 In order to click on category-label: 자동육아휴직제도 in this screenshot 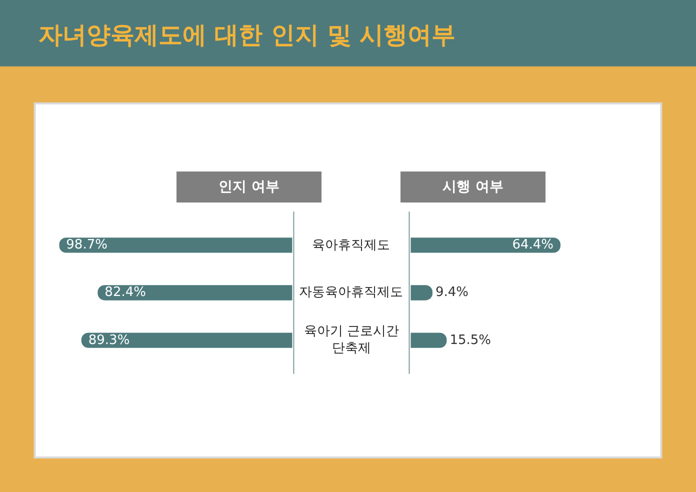, I will do `click(351, 292)`.